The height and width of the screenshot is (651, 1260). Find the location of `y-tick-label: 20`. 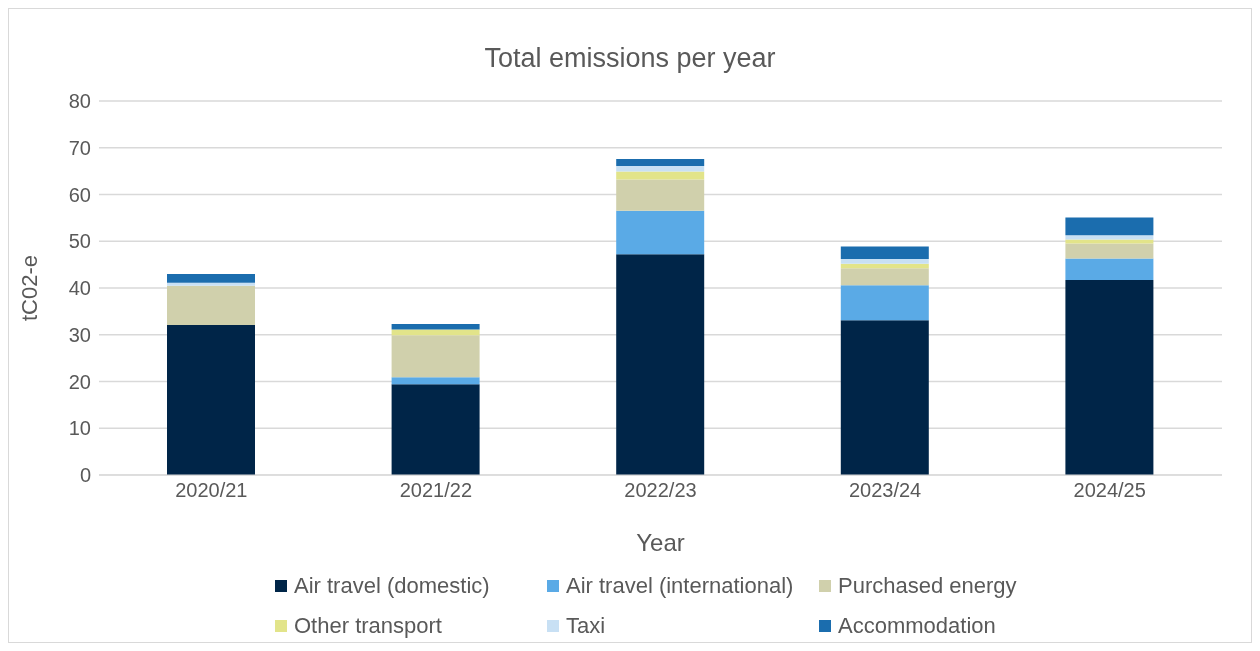

y-tick-label: 20 is located at coordinates (79, 381).